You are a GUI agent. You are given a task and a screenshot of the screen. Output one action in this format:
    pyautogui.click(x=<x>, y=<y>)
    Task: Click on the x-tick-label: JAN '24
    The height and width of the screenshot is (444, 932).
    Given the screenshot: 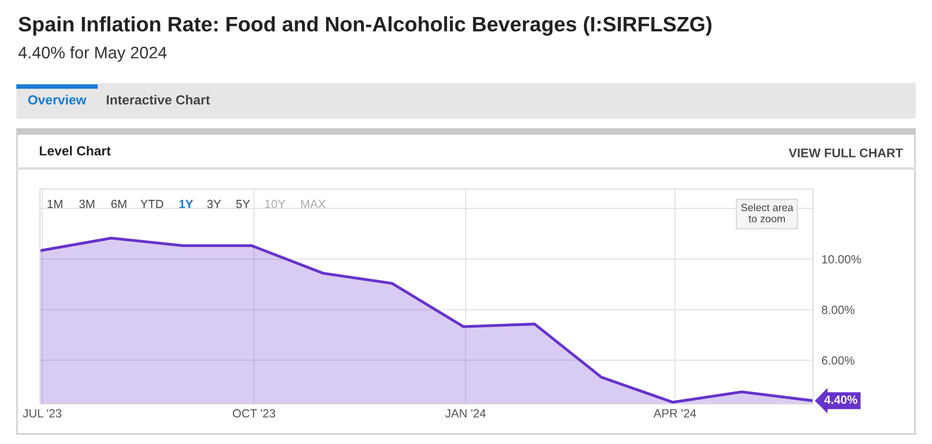 What is the action you would take?
    pyautogui.click(x=465, y=413)
    